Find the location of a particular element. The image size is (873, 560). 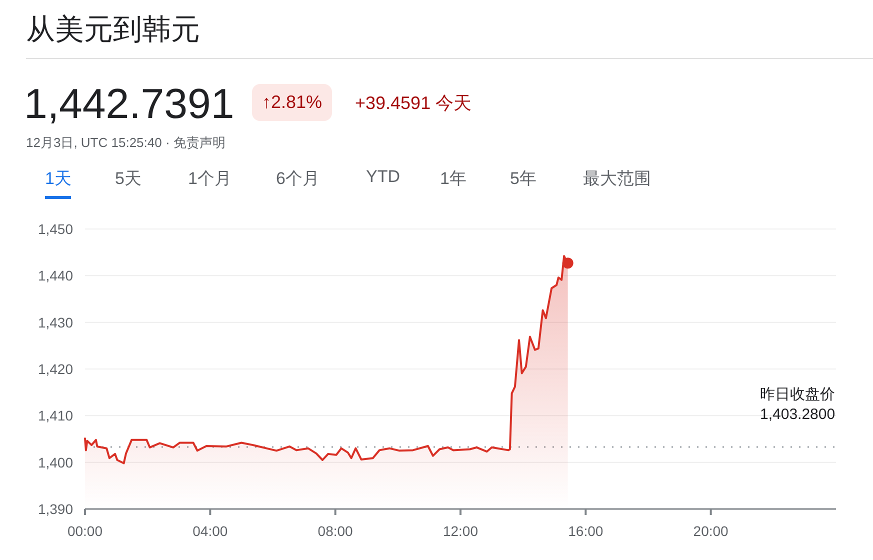

text: 5天 is located at coordinates (128, 179).